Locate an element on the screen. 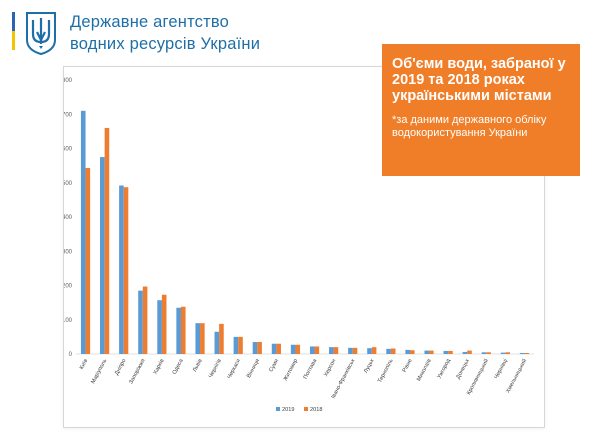  y-tick-label: 400 is located at coordinates (68, 218).